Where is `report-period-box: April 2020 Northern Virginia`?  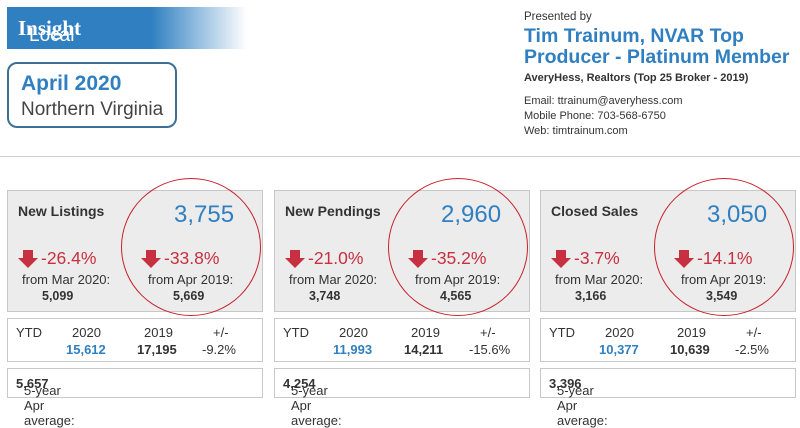
report-period-box: April 2020 Northern Virginia is located at coordinates (92, 95).